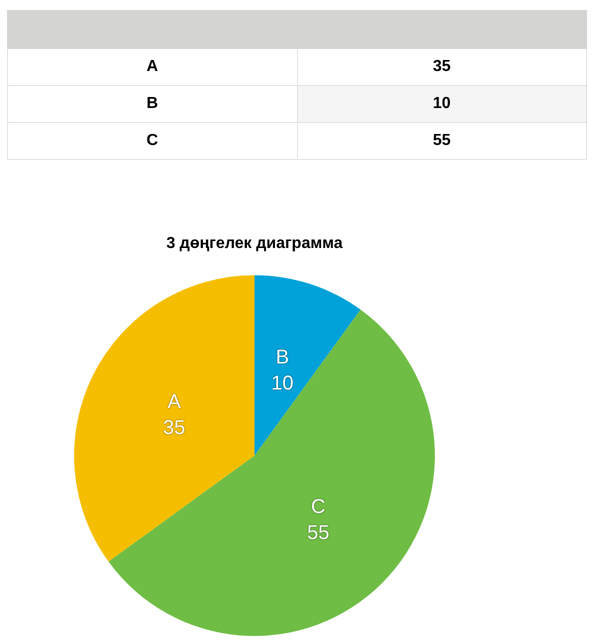 This screenshot has width=611, height=640. I want to click on category-label: A, so click(152, 66).